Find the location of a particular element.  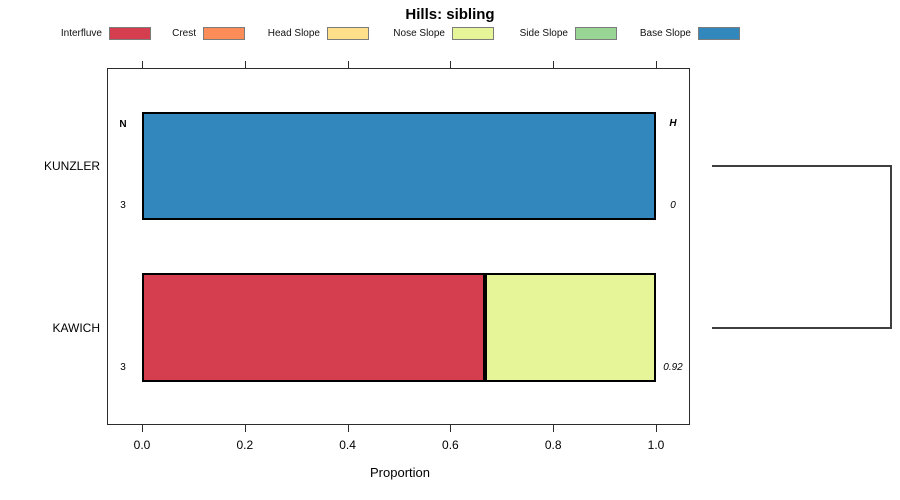

legend-label: Crest is located at coordinates (184, 33).